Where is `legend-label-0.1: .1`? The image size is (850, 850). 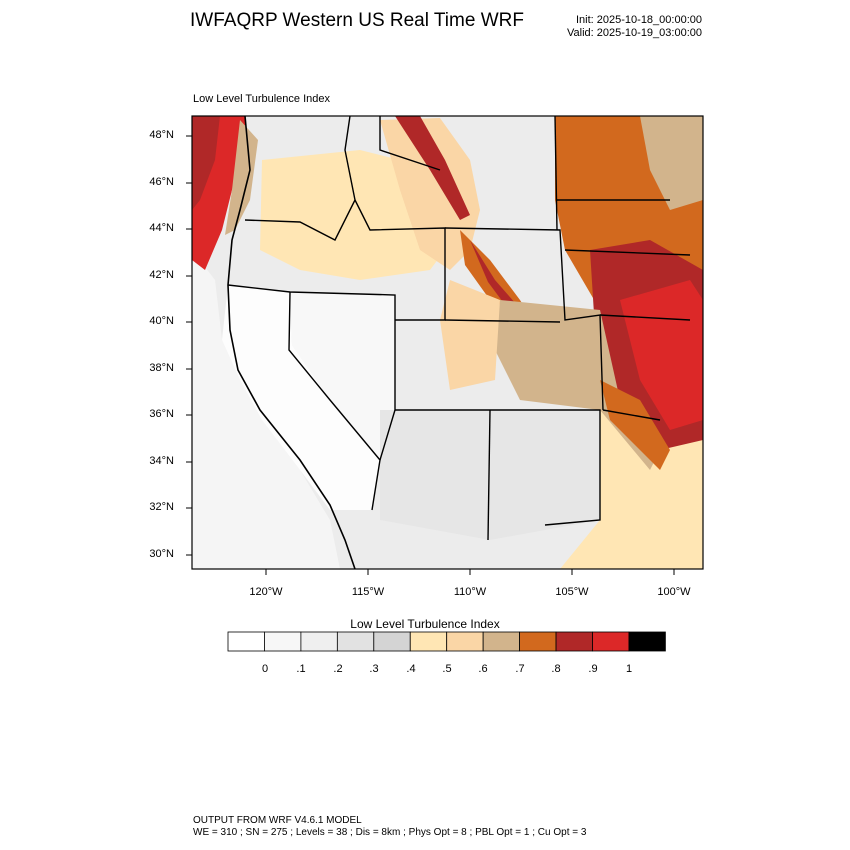 legend-label-0.1: .1 is located at coordinates (301, 669).